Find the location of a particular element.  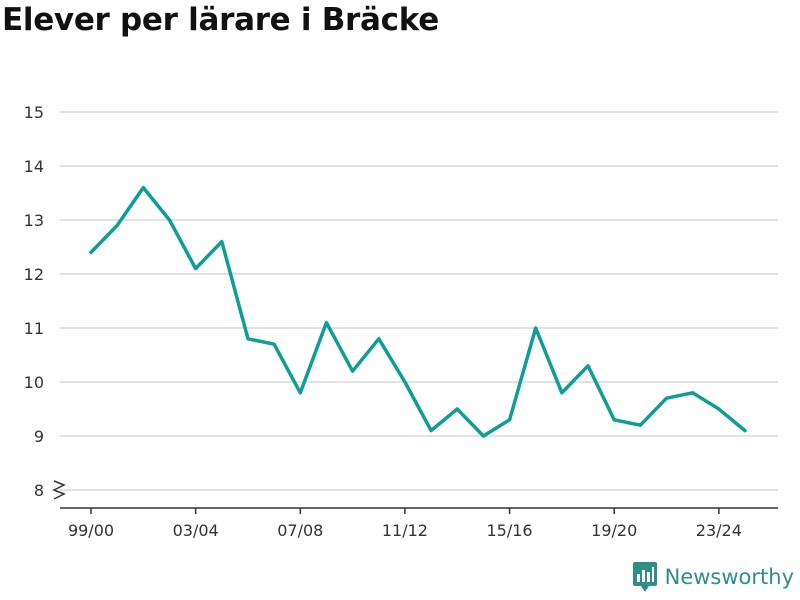

newsworthy-logo-icon is located at coordinates (644, 577).